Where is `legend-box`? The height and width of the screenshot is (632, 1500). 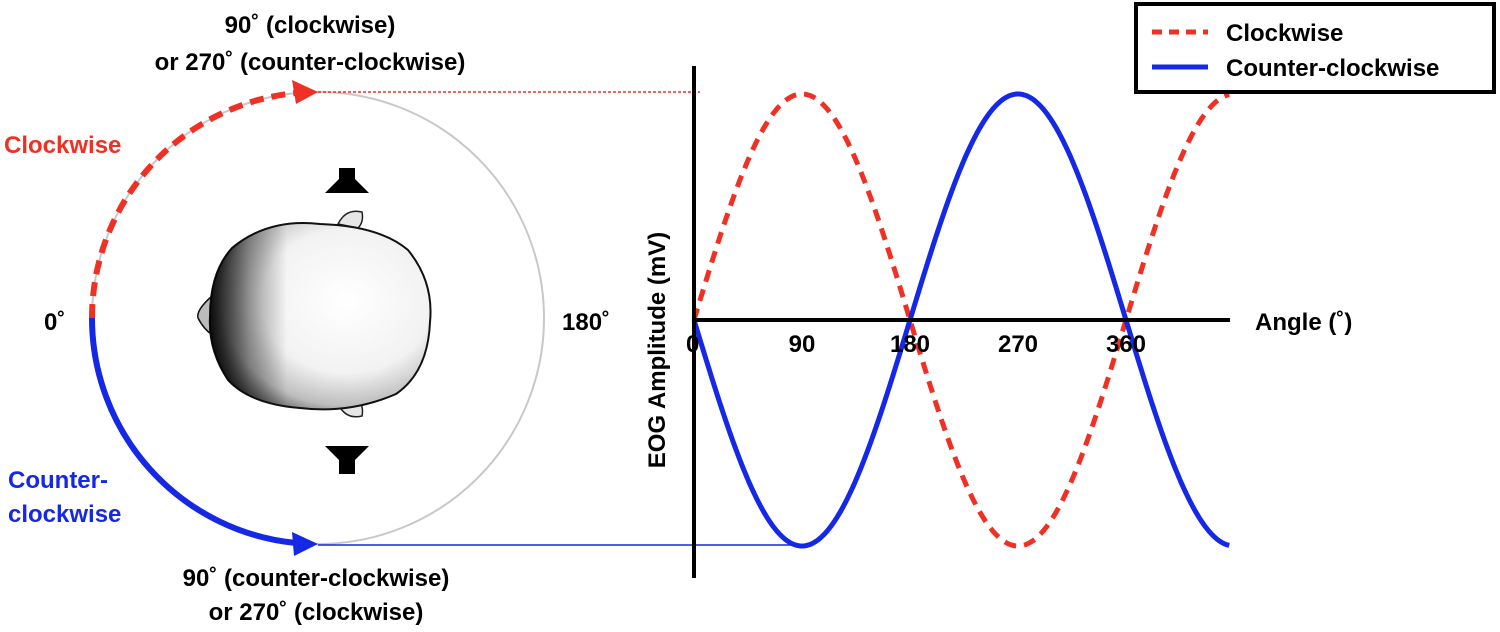 legend-box is located at coordinates (1315, 48).